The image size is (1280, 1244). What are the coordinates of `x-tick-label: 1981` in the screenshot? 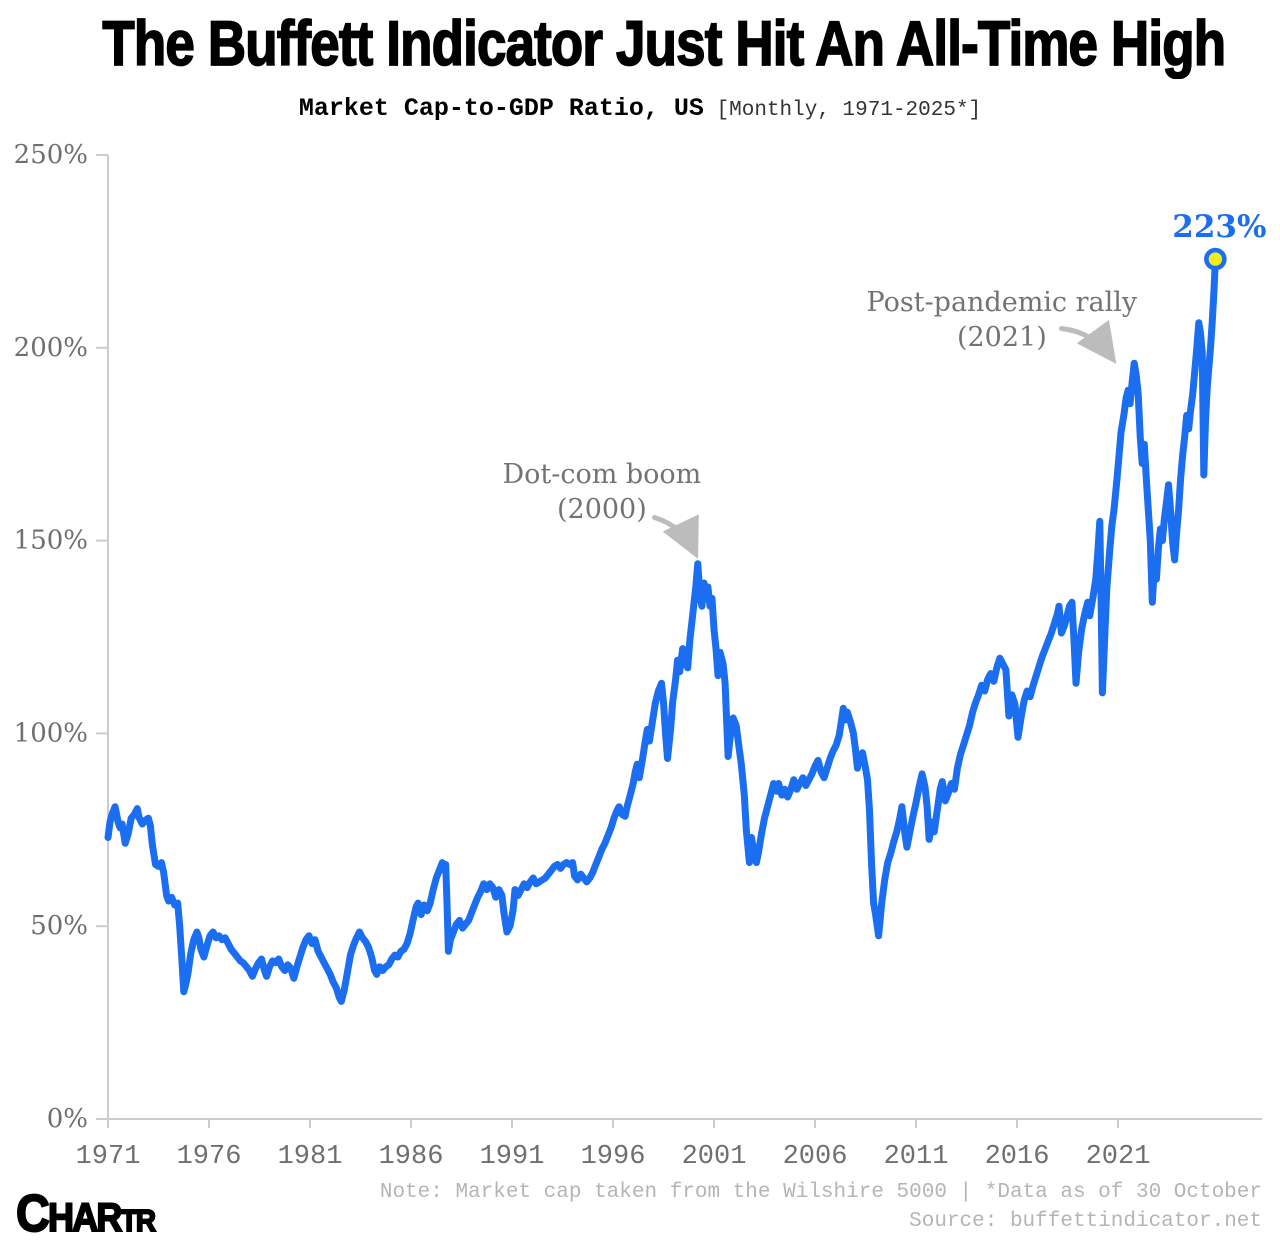 It's located at (310, 1157).